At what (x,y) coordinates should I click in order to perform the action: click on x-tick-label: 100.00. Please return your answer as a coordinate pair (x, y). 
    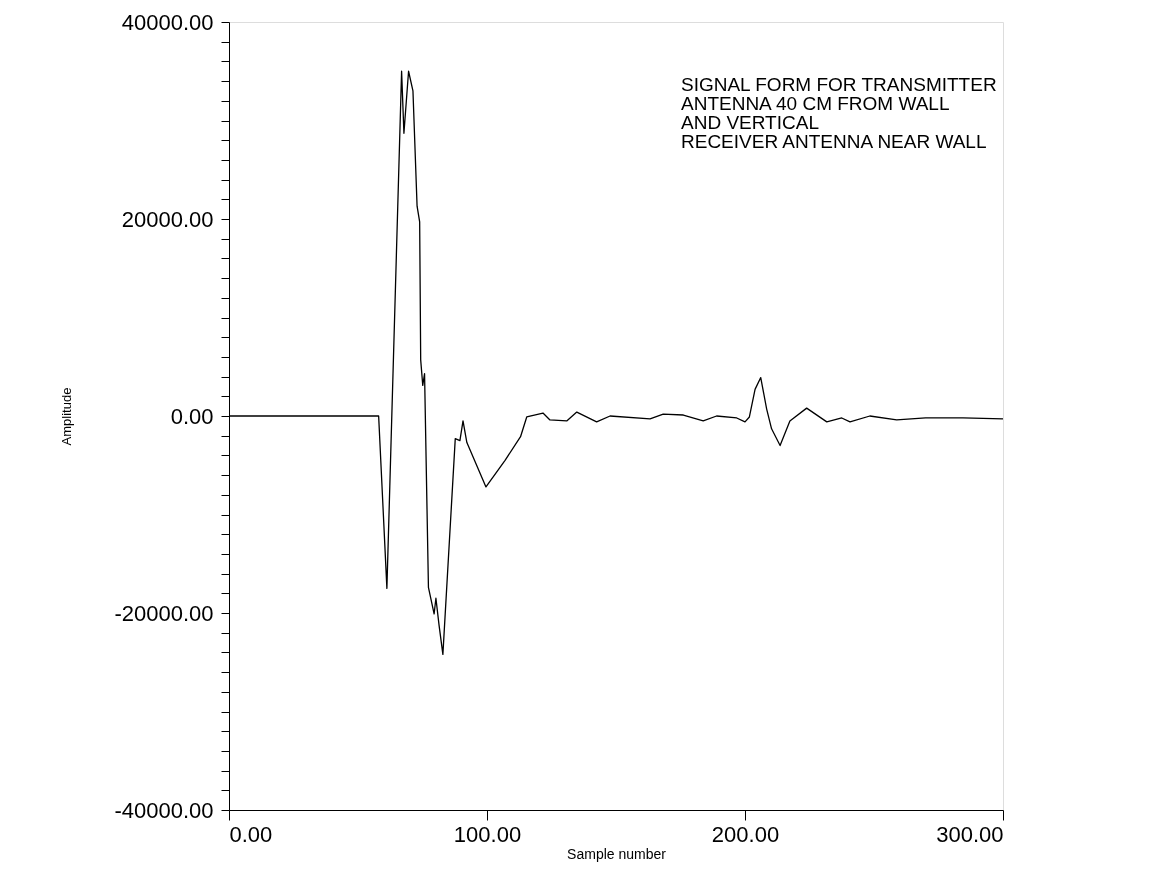
    Looking at the image, I should click on (487, 834).